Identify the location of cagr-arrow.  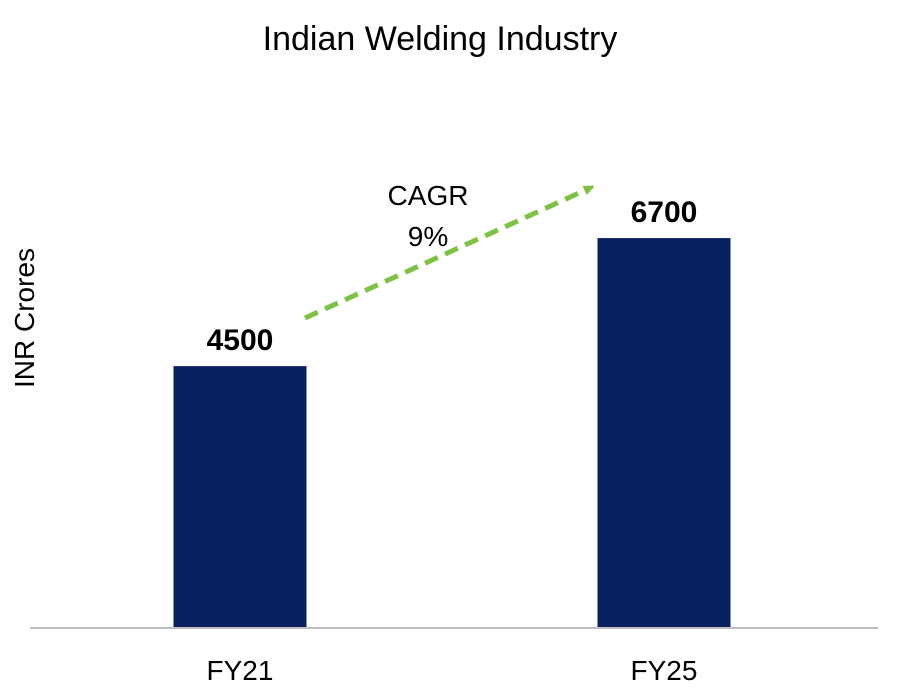
(446, 254).